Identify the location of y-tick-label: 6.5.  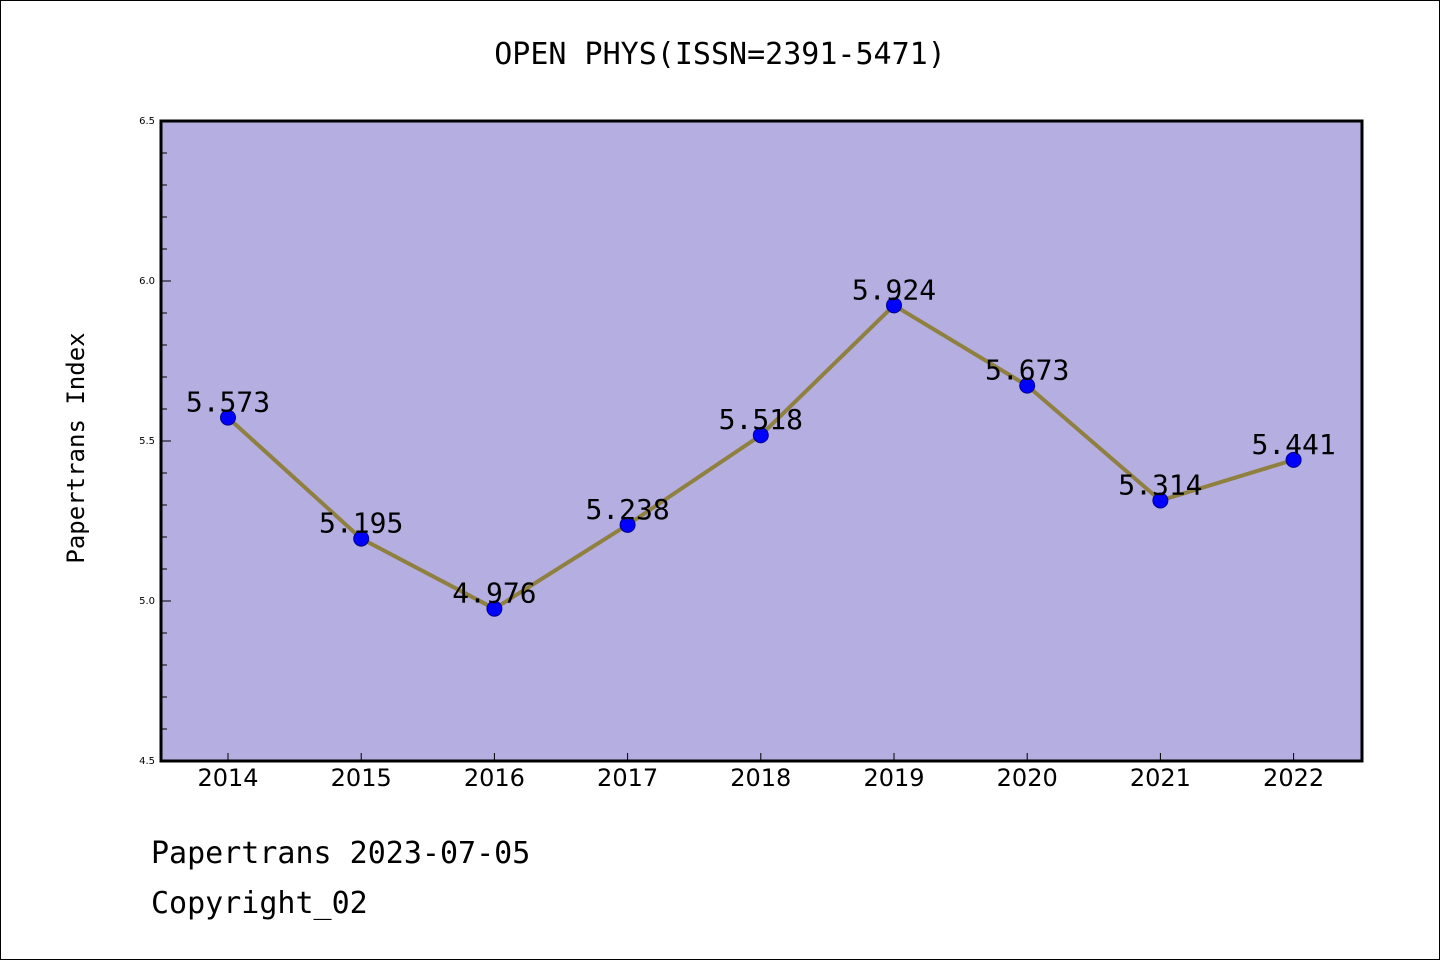
(147, 121).